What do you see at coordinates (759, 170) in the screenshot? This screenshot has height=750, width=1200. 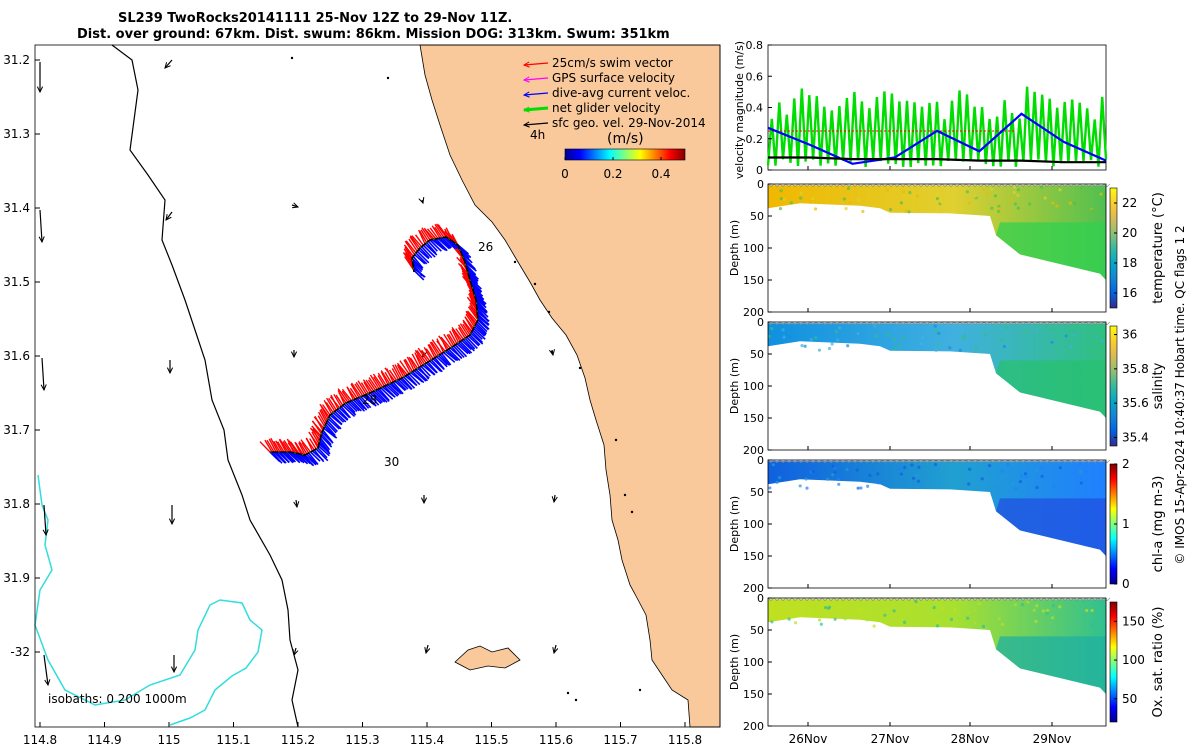 I see `velocity-y-tick-label: 0` at bounding box center [759, 170].